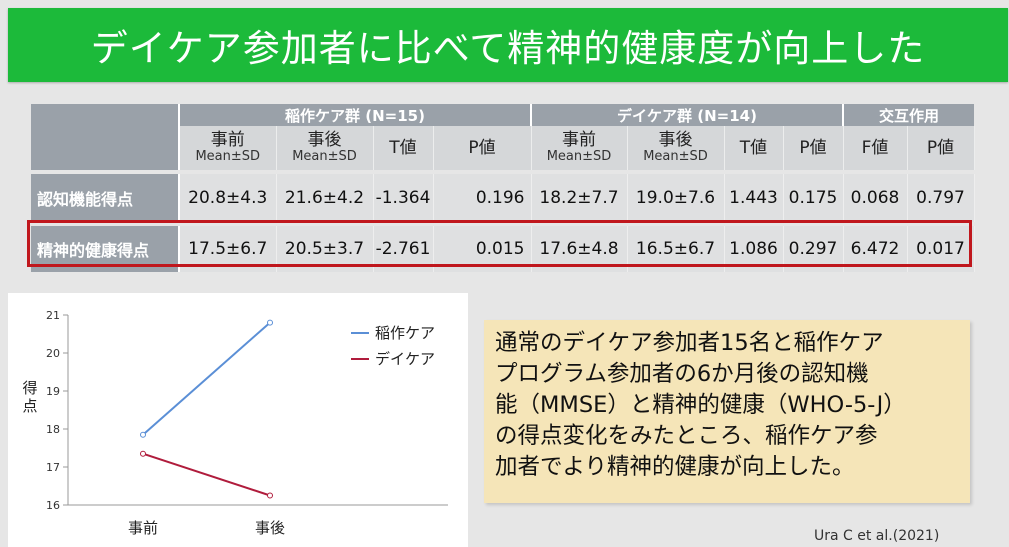 The height and width of the screenshot is (547, 1009). Describe the element at coordinates (686, 436) in the screenshot. I see `summary-line: の得点変化をみたところ、稲作ケア参` at that location.